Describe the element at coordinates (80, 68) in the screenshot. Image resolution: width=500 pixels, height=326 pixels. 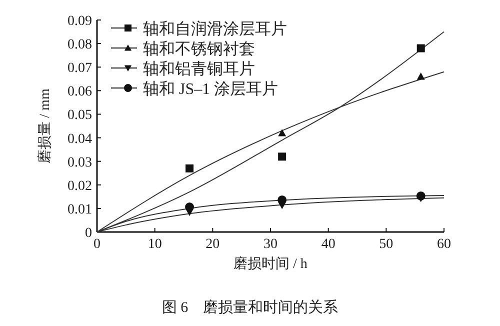
I see `y-tick-label: 0.07` at that location.